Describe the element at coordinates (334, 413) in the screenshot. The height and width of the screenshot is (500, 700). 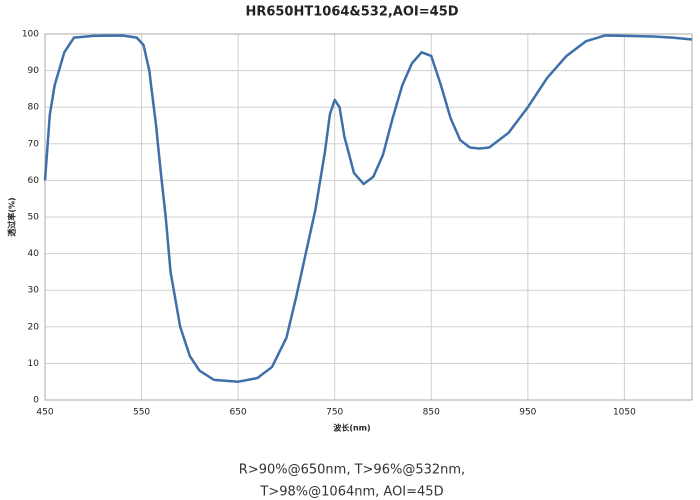
I see `x-tick-label: 750` at that location.